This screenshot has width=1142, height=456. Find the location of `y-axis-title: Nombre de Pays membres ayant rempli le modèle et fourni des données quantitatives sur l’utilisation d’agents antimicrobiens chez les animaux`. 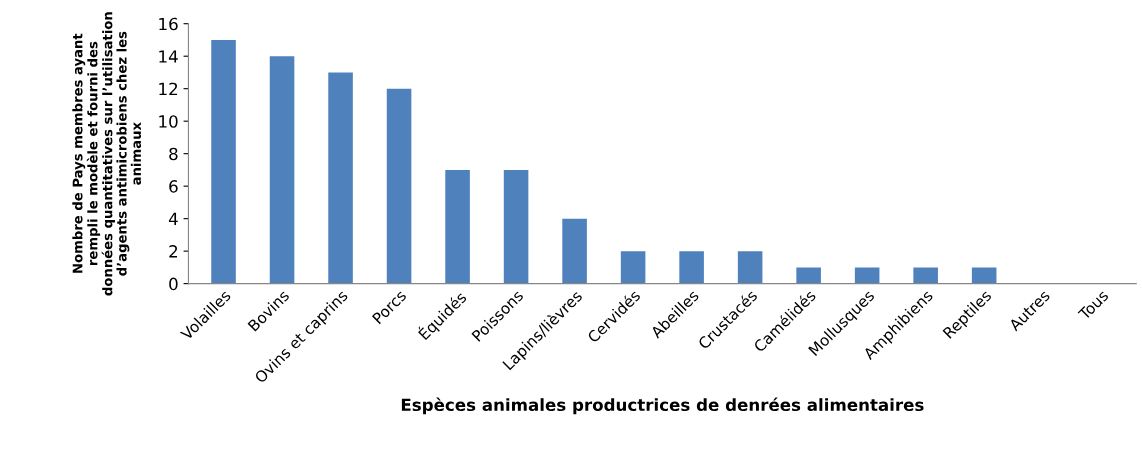

y-axis-title: Nombre de Pays membres ayant rempli le modèle et fourni des données quantitatives sur l’utilisation d’agents antimicrobiens chez les animaux is located at coordinates (107, 154).